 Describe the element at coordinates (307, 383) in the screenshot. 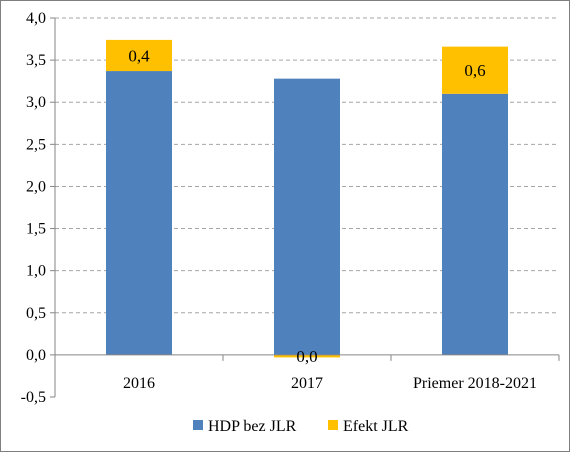

I see `x-category-label: 2017` at that location.